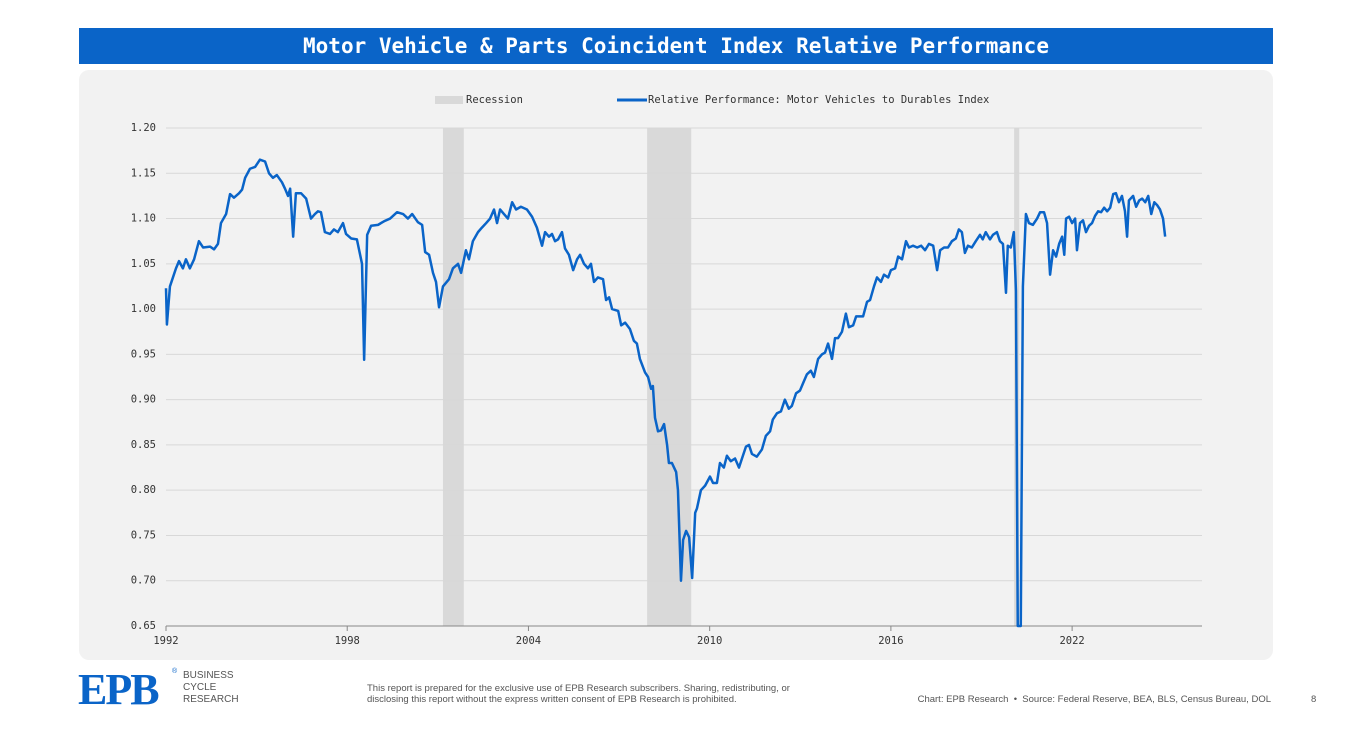 The image size is (1354, 752). What do you see at coordinates (143, 445) in the screenshot?
I see `y-tick-label: 0.85` at bounding box center [143, 445].